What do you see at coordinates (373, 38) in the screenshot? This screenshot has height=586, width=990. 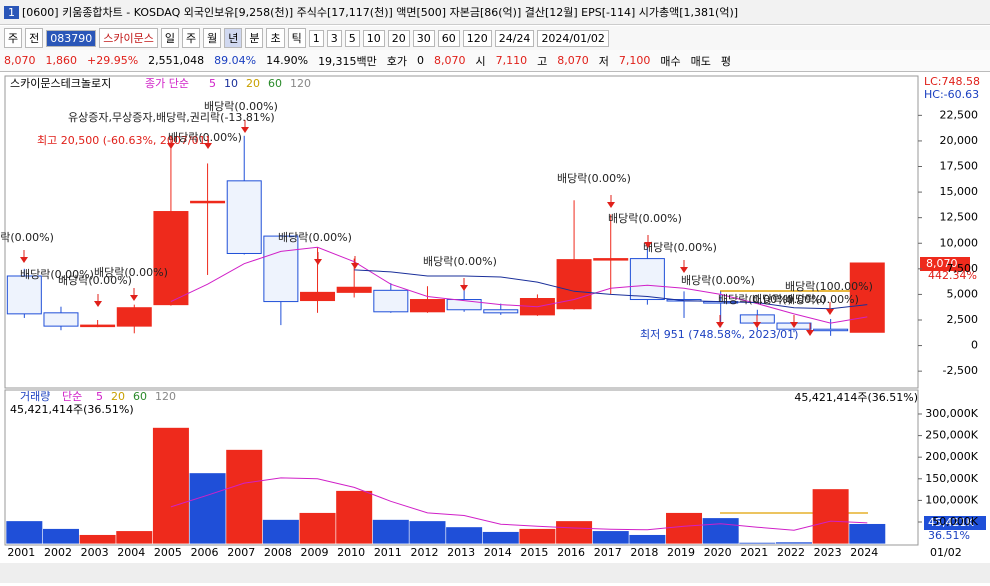 I see `toolbar-button: 10` at bounding box center [373, 38].